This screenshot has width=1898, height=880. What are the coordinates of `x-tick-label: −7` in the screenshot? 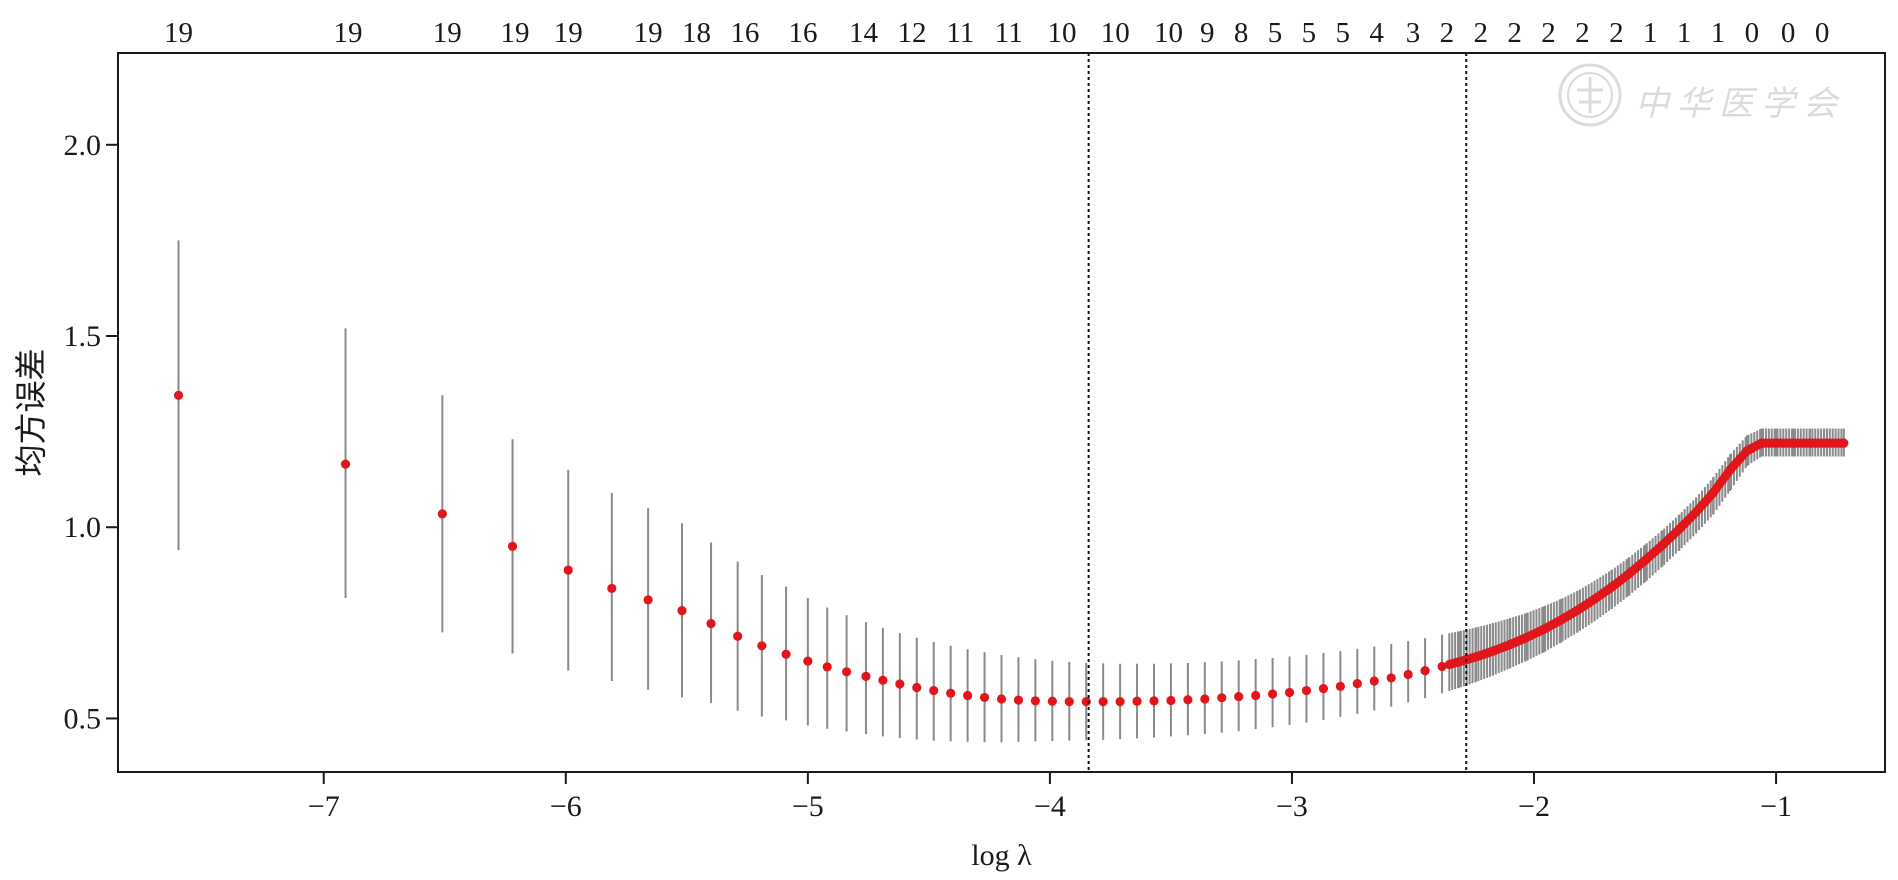 It's located at (324, 806).